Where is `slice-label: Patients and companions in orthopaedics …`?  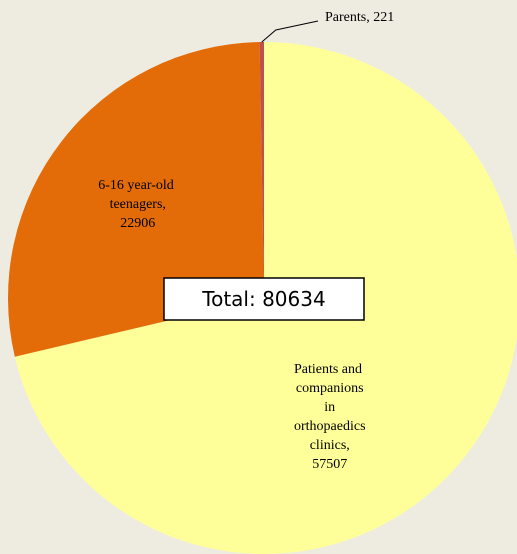
slice-label: Patients and companions in orthopaedics … is located at coordinates (327, 417).